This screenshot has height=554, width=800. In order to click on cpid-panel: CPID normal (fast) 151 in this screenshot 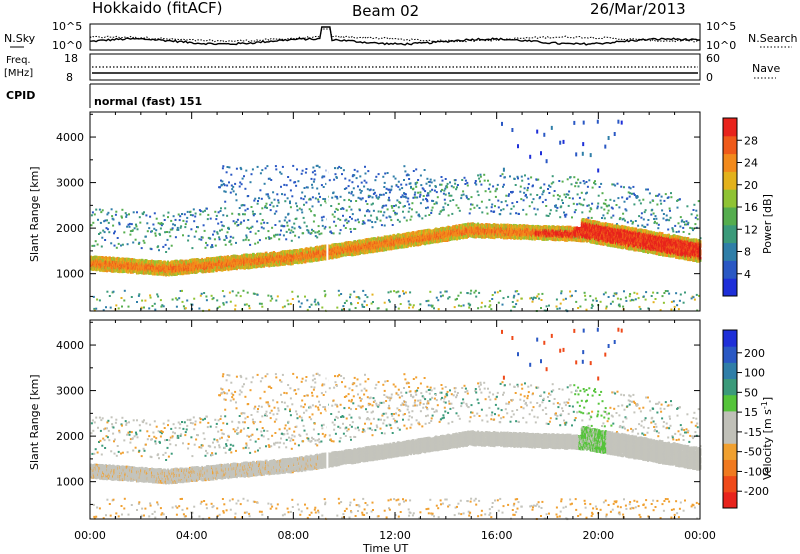, I will do `click(353, 96)`.